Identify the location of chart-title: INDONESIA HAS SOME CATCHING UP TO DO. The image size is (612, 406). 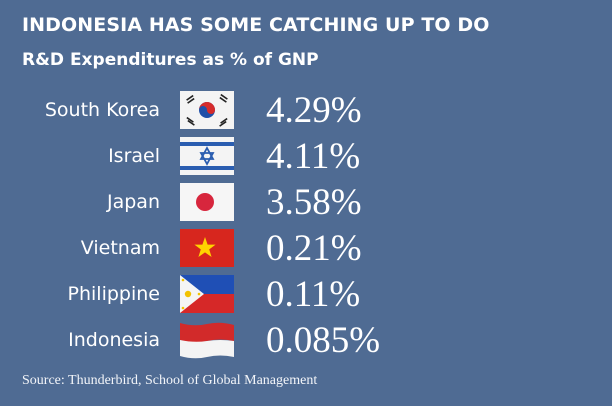
(256, 25).